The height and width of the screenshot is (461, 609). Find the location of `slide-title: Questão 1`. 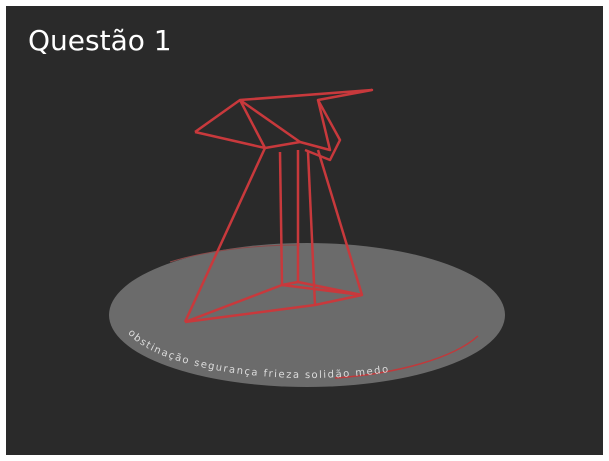

slide-title: Questão 1 is located at coordinates (100, 40).